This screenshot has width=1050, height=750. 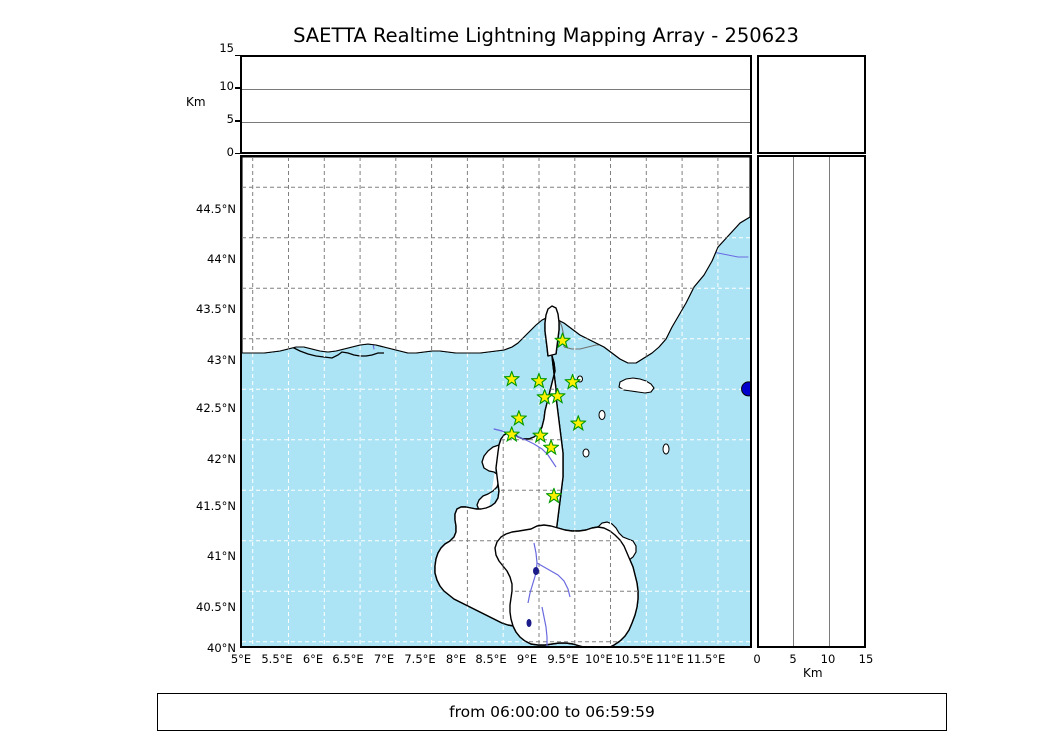 What do you see at coordinates (491, 659) in the screenshot?
I see `tick-lon-8_5: 8.5°E` at bounding box center [491, 659].